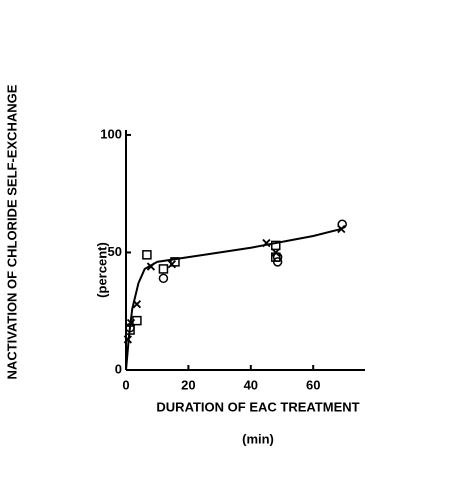 Image resolution: width=452 pixels, height=478 pixels. What do you see at coordinates (251, 384) in the screenshot?
I see `x-tick-label: 40` at bounding box center [251, 384].